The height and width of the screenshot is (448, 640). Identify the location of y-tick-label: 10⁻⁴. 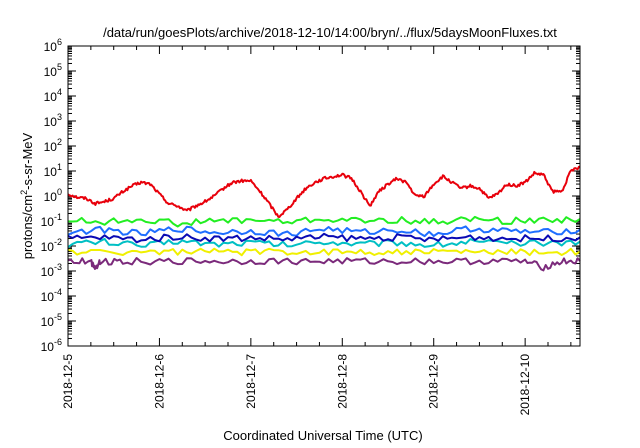
(51, 295).